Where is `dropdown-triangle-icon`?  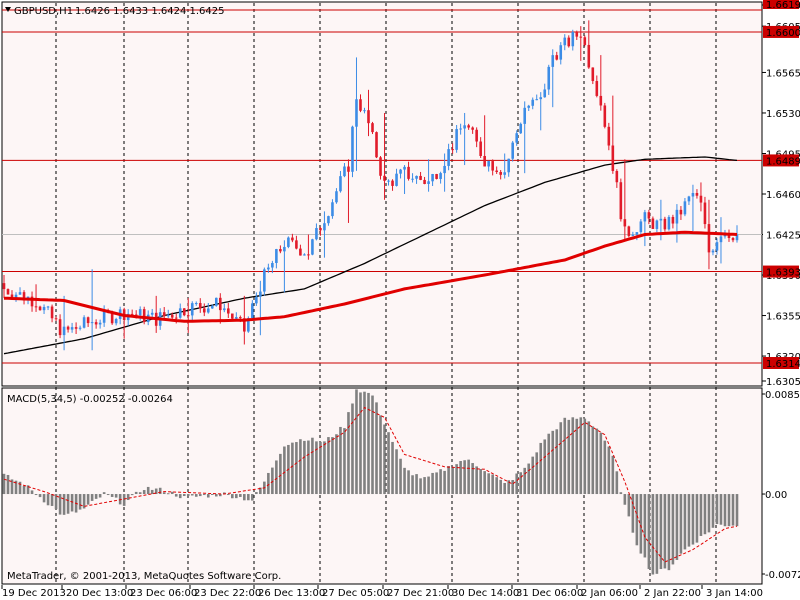 dropdown-triangle-icon is located at coordinates (8, 9).